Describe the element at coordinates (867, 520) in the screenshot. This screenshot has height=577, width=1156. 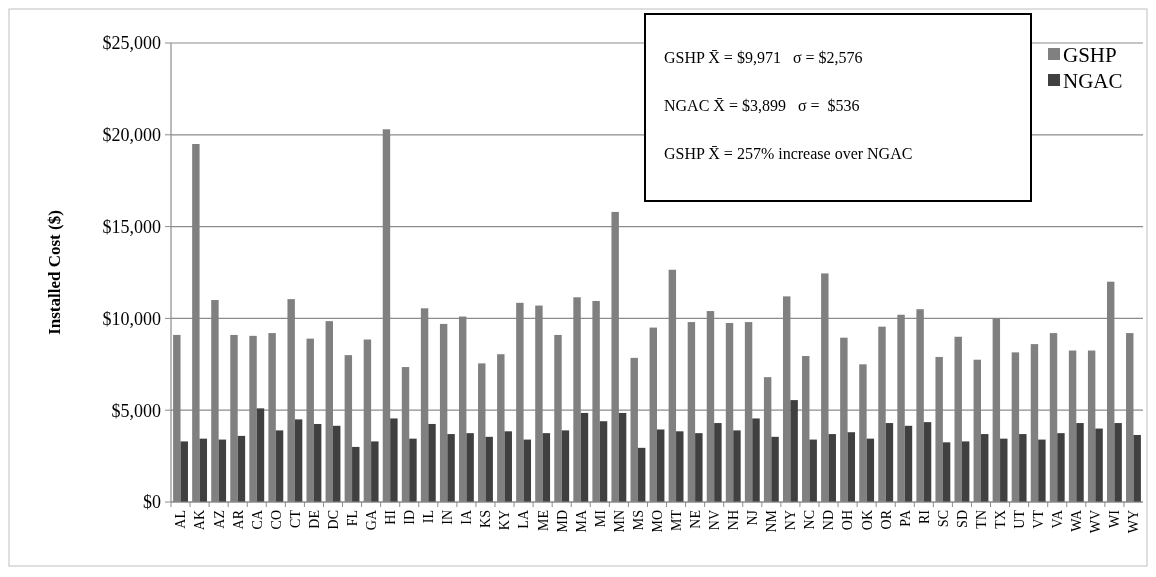
I see `x-tick-label: OK` at that location.